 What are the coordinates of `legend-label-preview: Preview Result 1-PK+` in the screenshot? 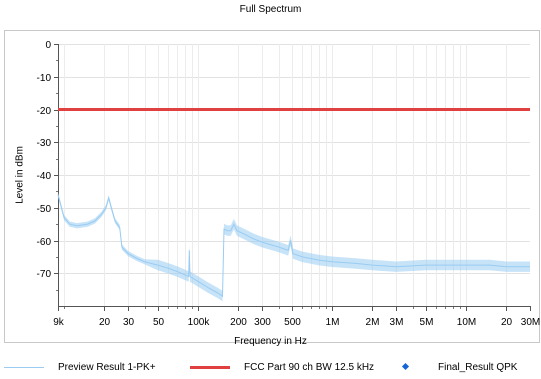 It's located at (107, 367).